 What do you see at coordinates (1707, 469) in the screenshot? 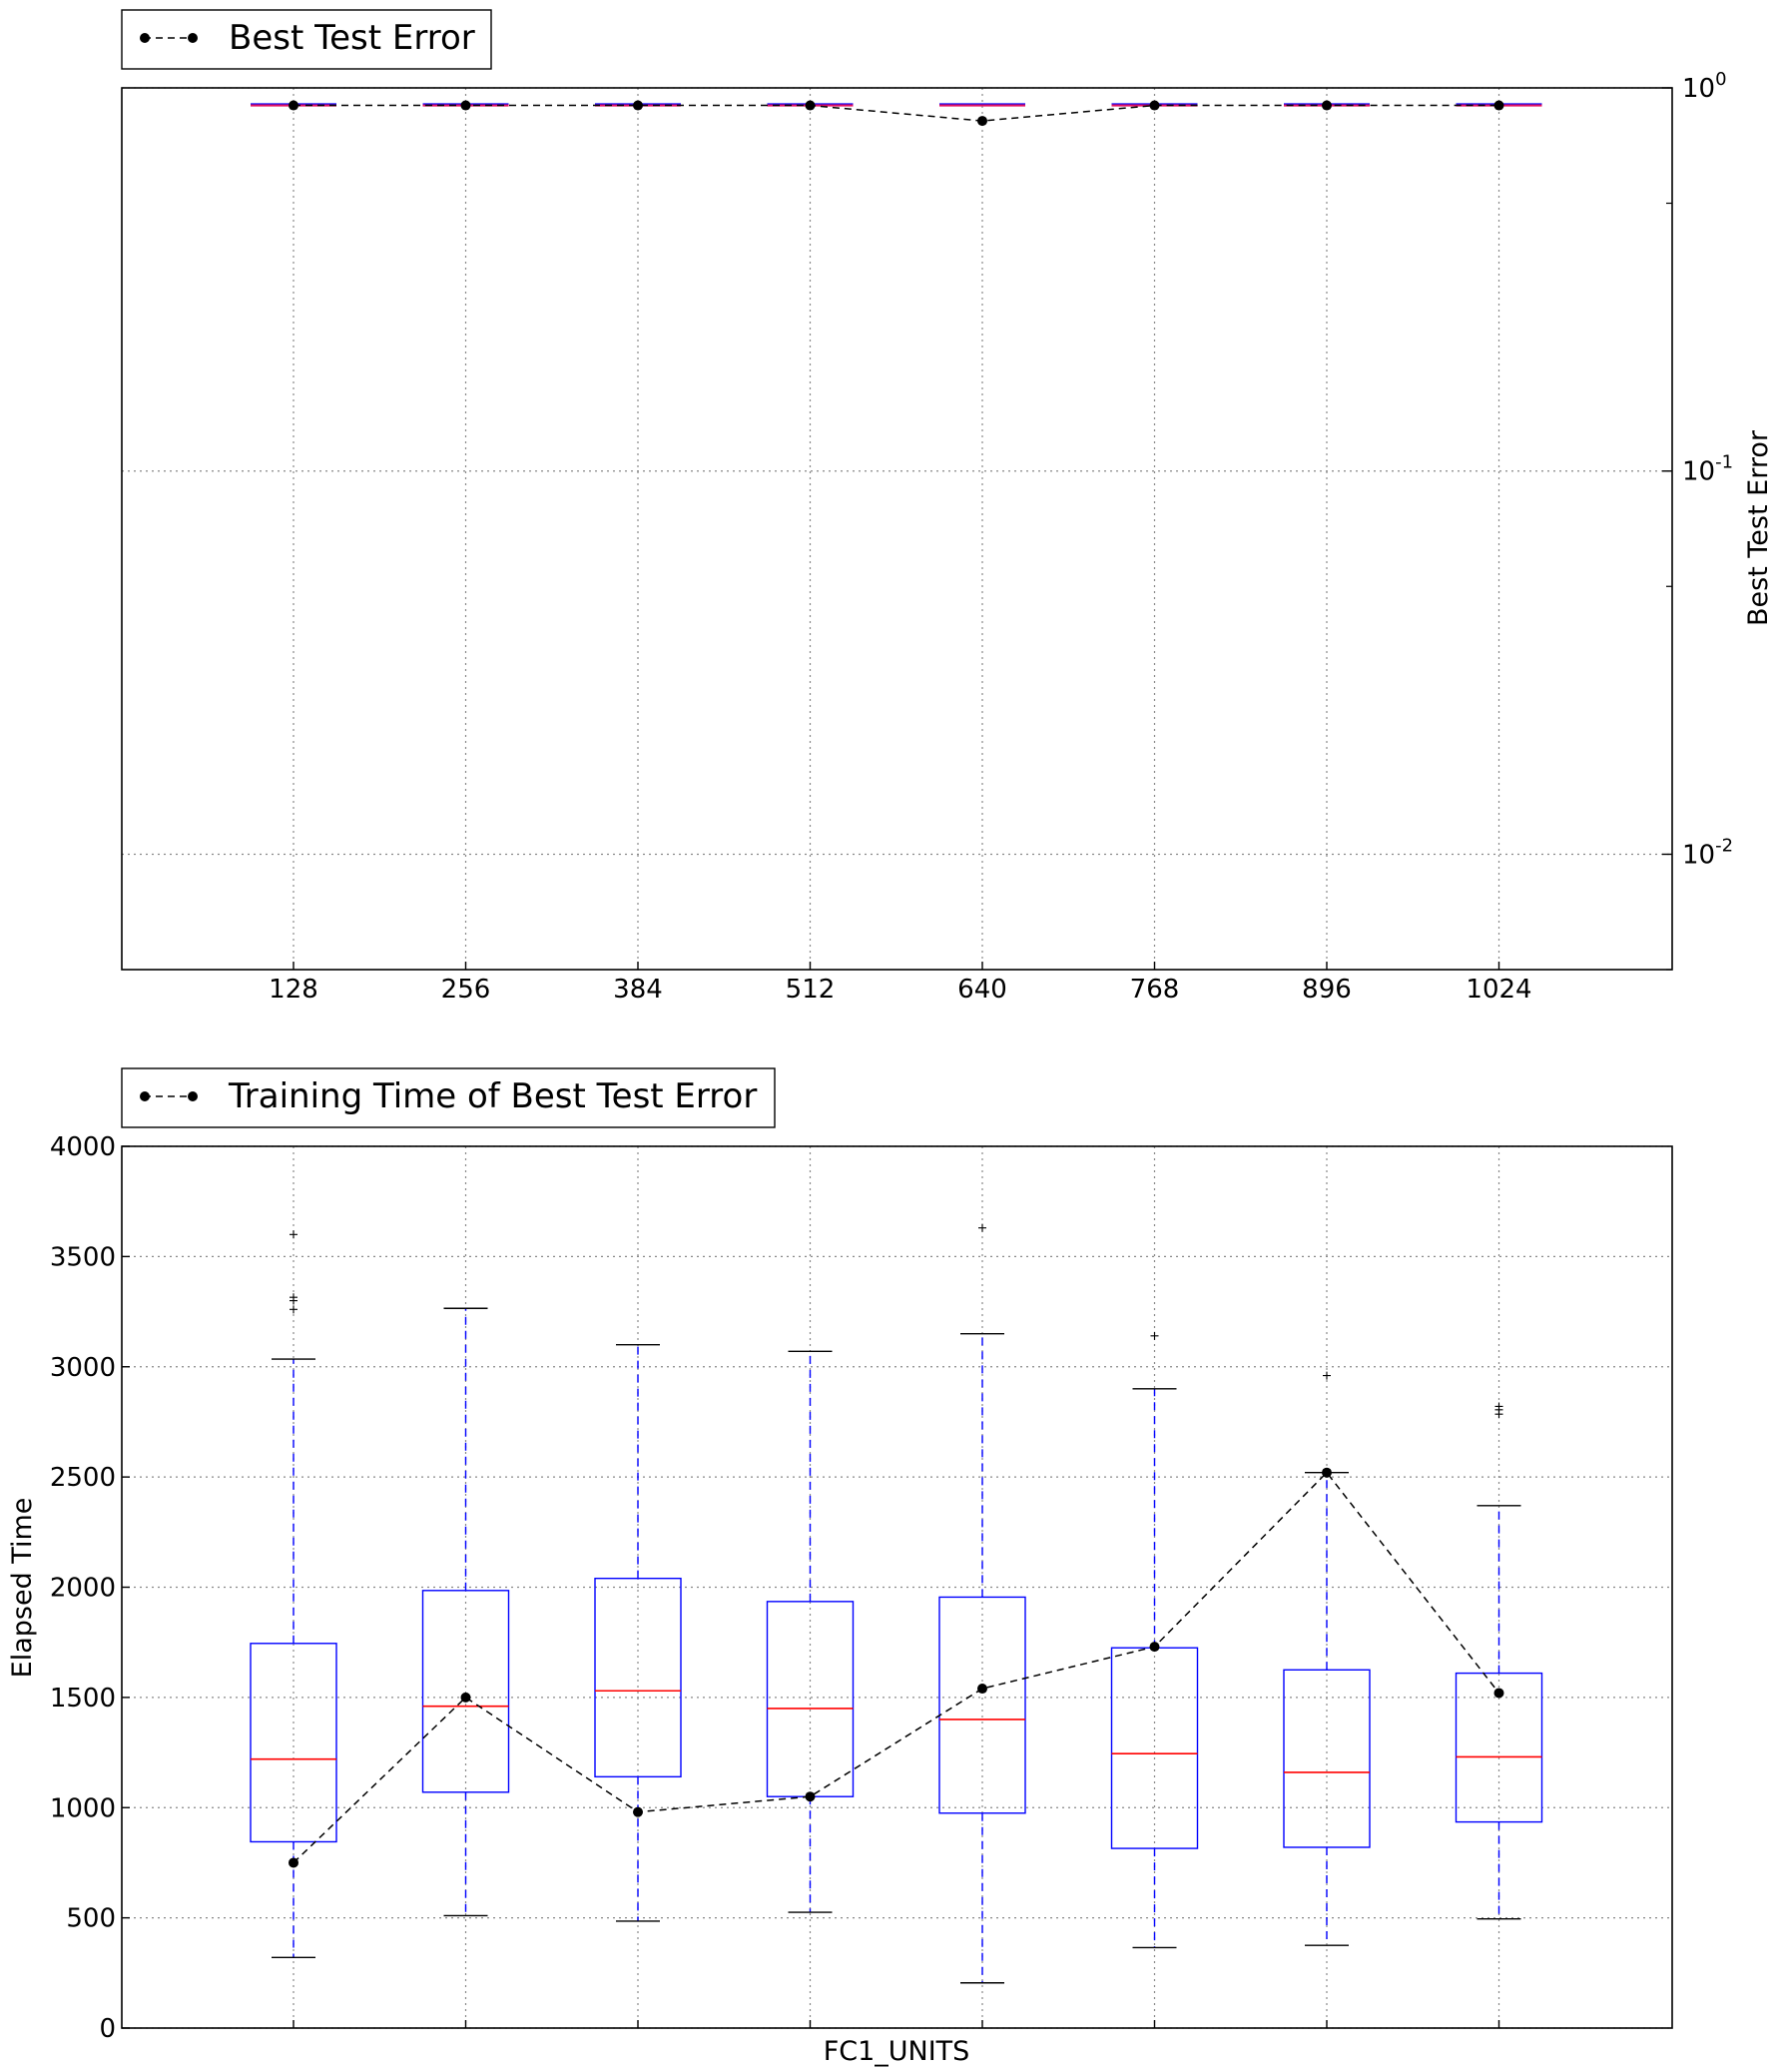
I see `top-y-tick-label: 10⁻¹` at bounding box center [1707, 469].